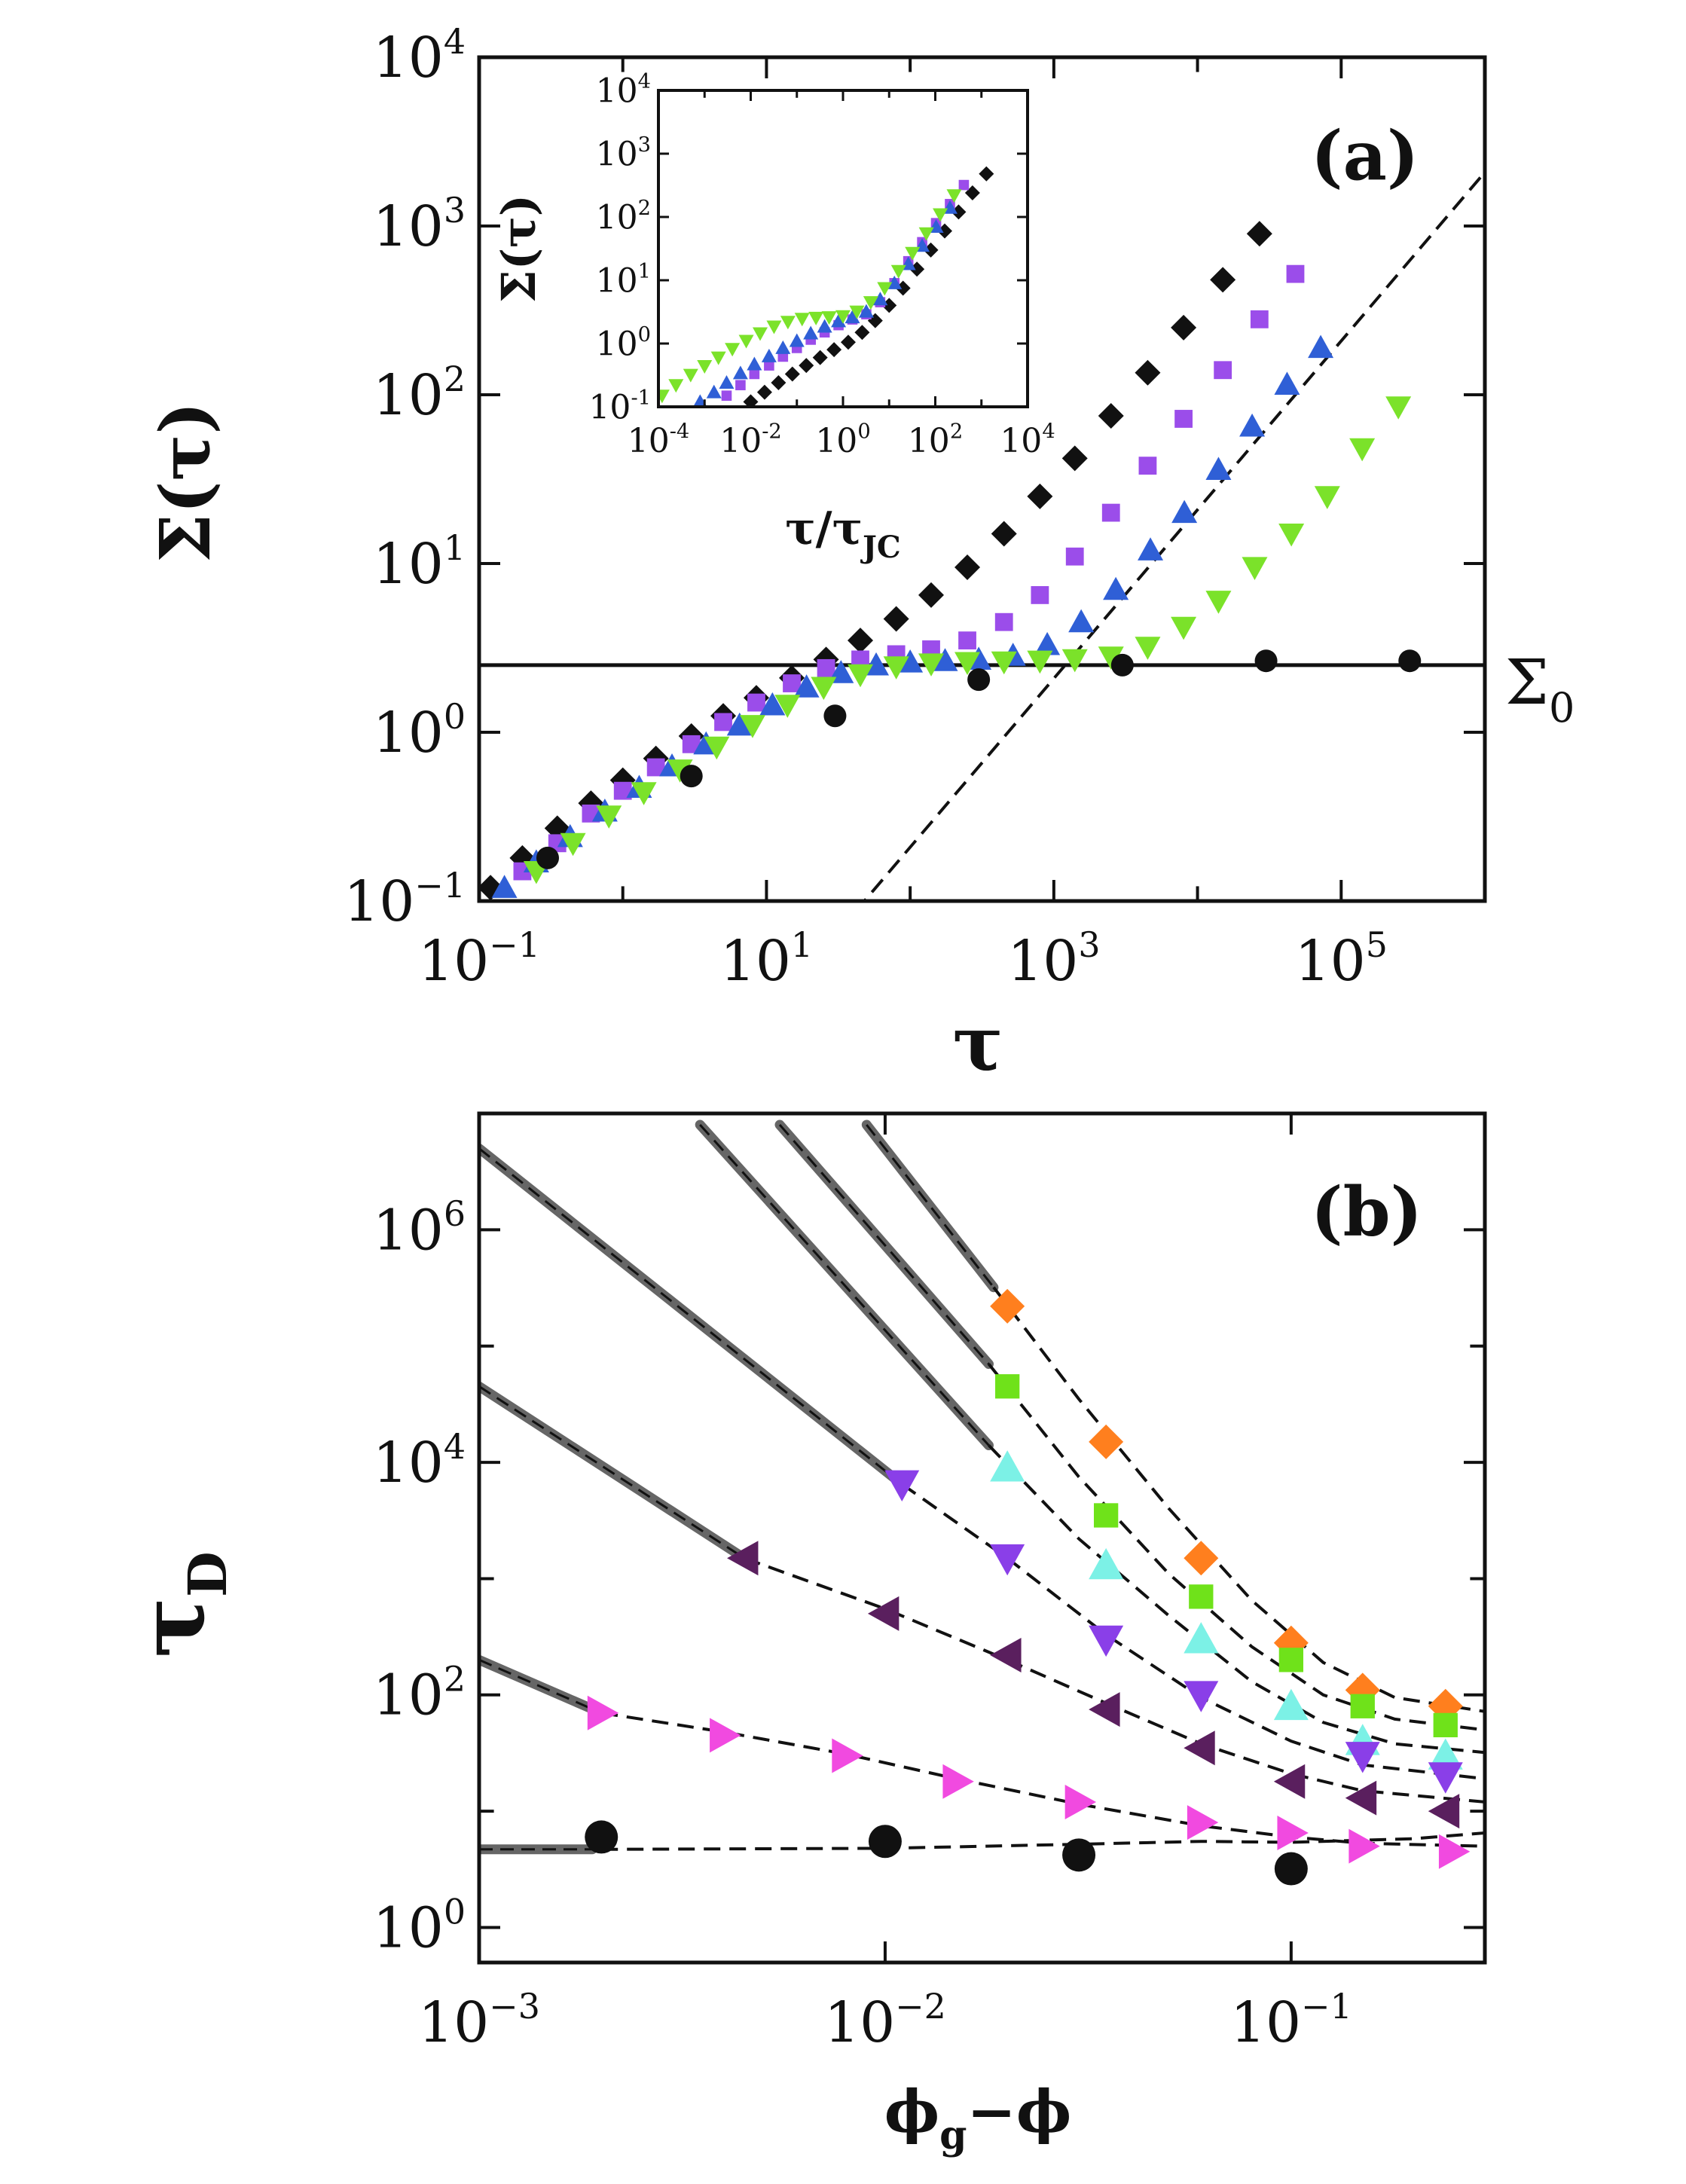  I want to click on x-tick-label-3: 10², so click(935, 440).